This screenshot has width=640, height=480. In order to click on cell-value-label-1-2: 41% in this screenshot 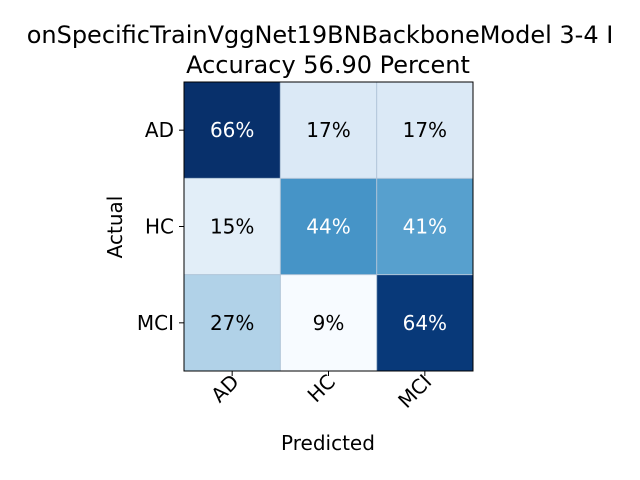, I will do `click(425, 227)`.